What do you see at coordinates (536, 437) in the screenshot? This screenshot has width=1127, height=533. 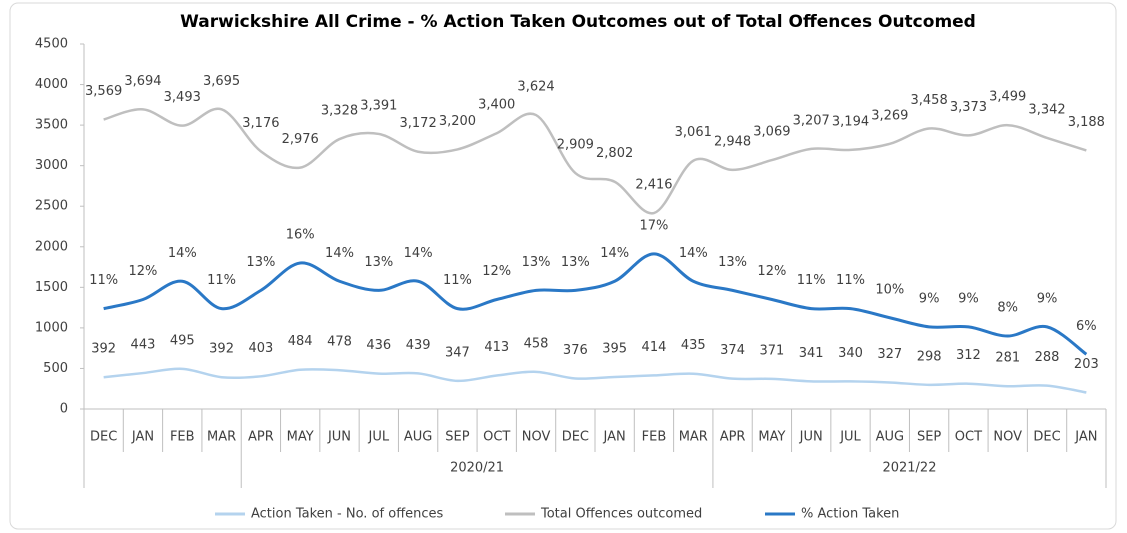 I see `x-tick-label: NOV` at bounding box center [536, 437].